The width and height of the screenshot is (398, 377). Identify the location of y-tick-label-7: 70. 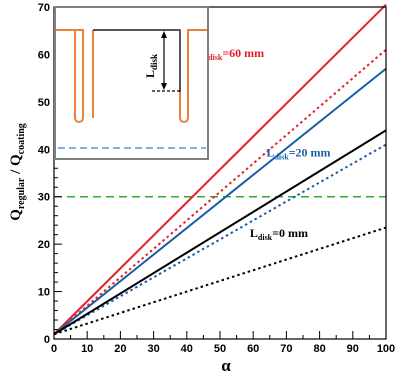
(44, 8).